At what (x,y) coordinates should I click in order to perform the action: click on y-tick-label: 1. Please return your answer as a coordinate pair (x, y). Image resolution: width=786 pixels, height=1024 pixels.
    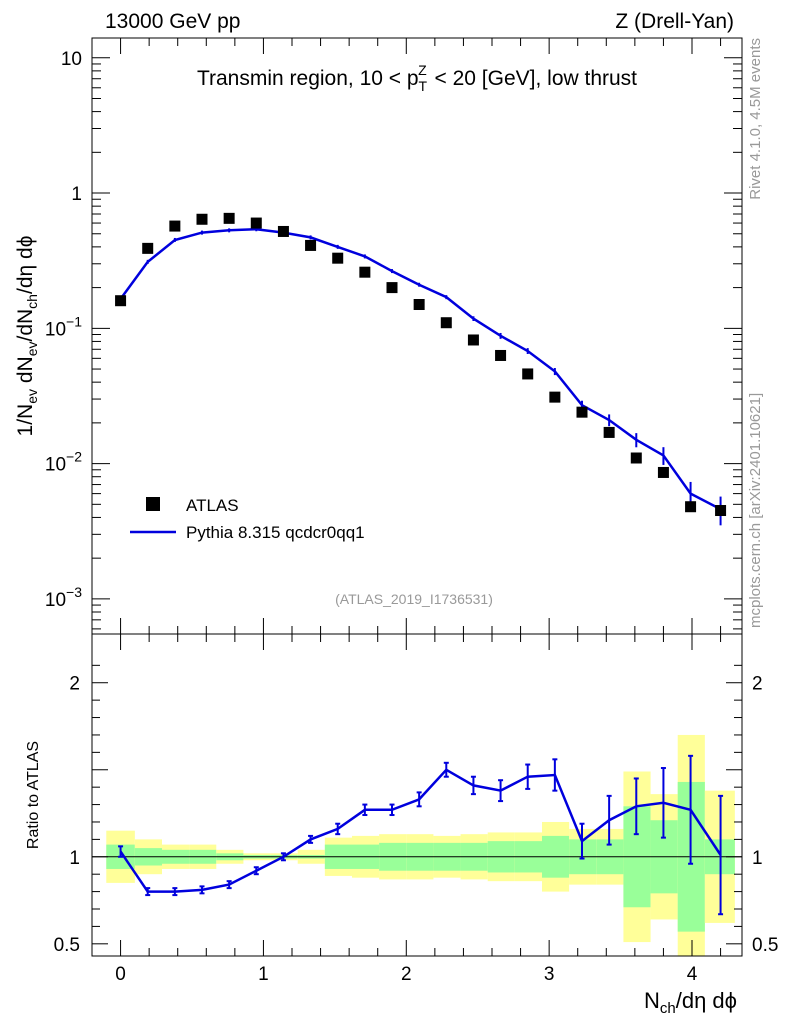
    Looking at the image, I should click on (76, 194).